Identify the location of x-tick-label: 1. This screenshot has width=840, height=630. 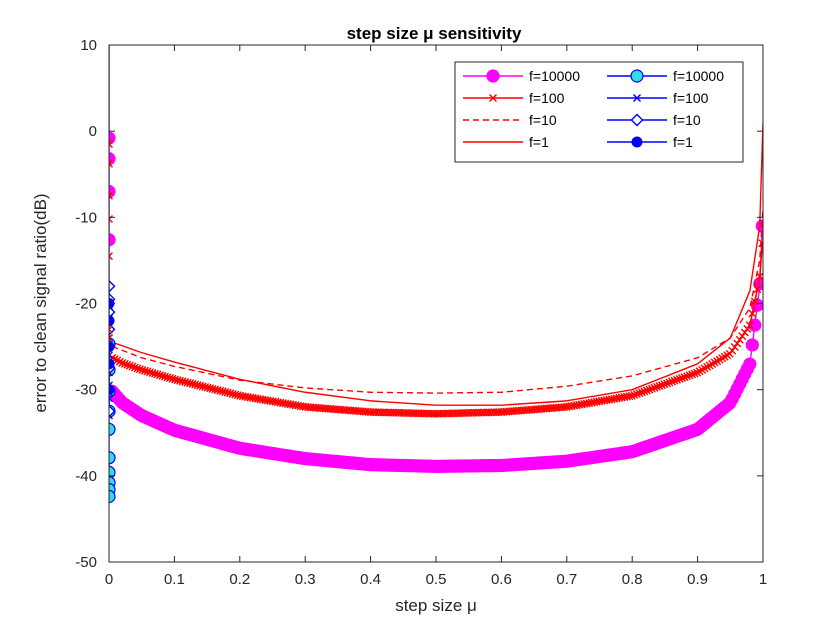
(763, 579).